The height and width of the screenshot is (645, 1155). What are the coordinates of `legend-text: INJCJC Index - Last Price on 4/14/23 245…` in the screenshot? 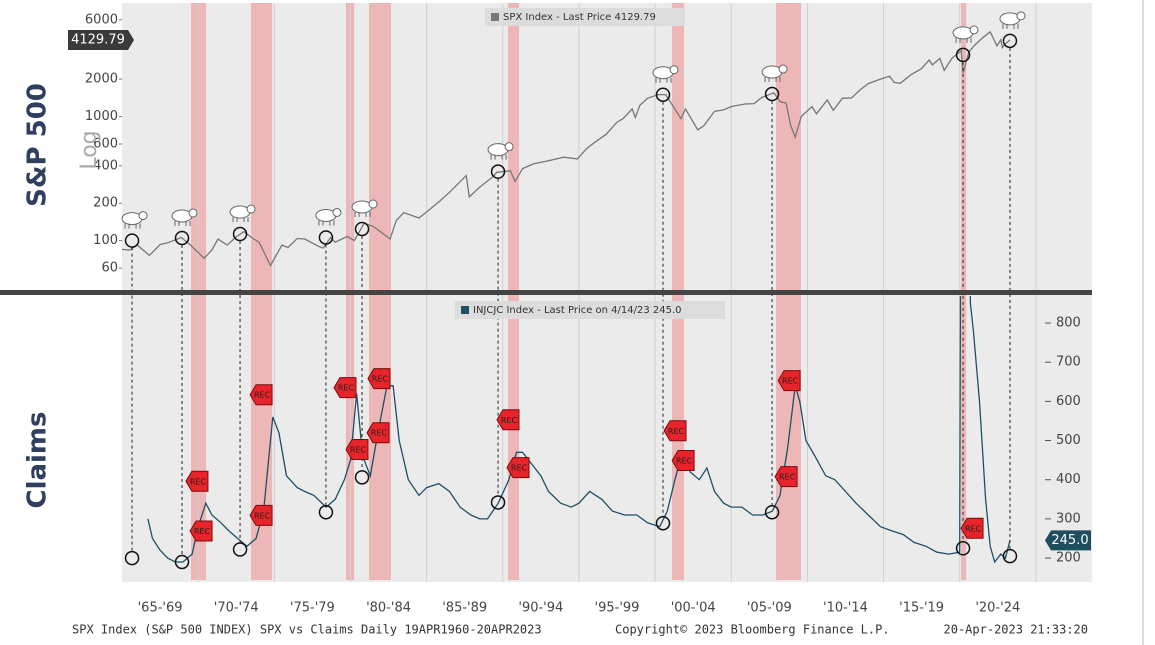 It's located at (577, 310).